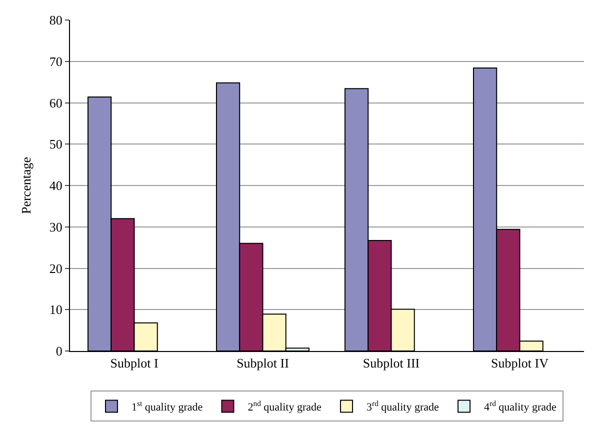 The image size is (594, 432). What do you see at coordinates (55, 226) in the screenshot?
I see `y-tick-label: 30` at bounding box center [55, 226].